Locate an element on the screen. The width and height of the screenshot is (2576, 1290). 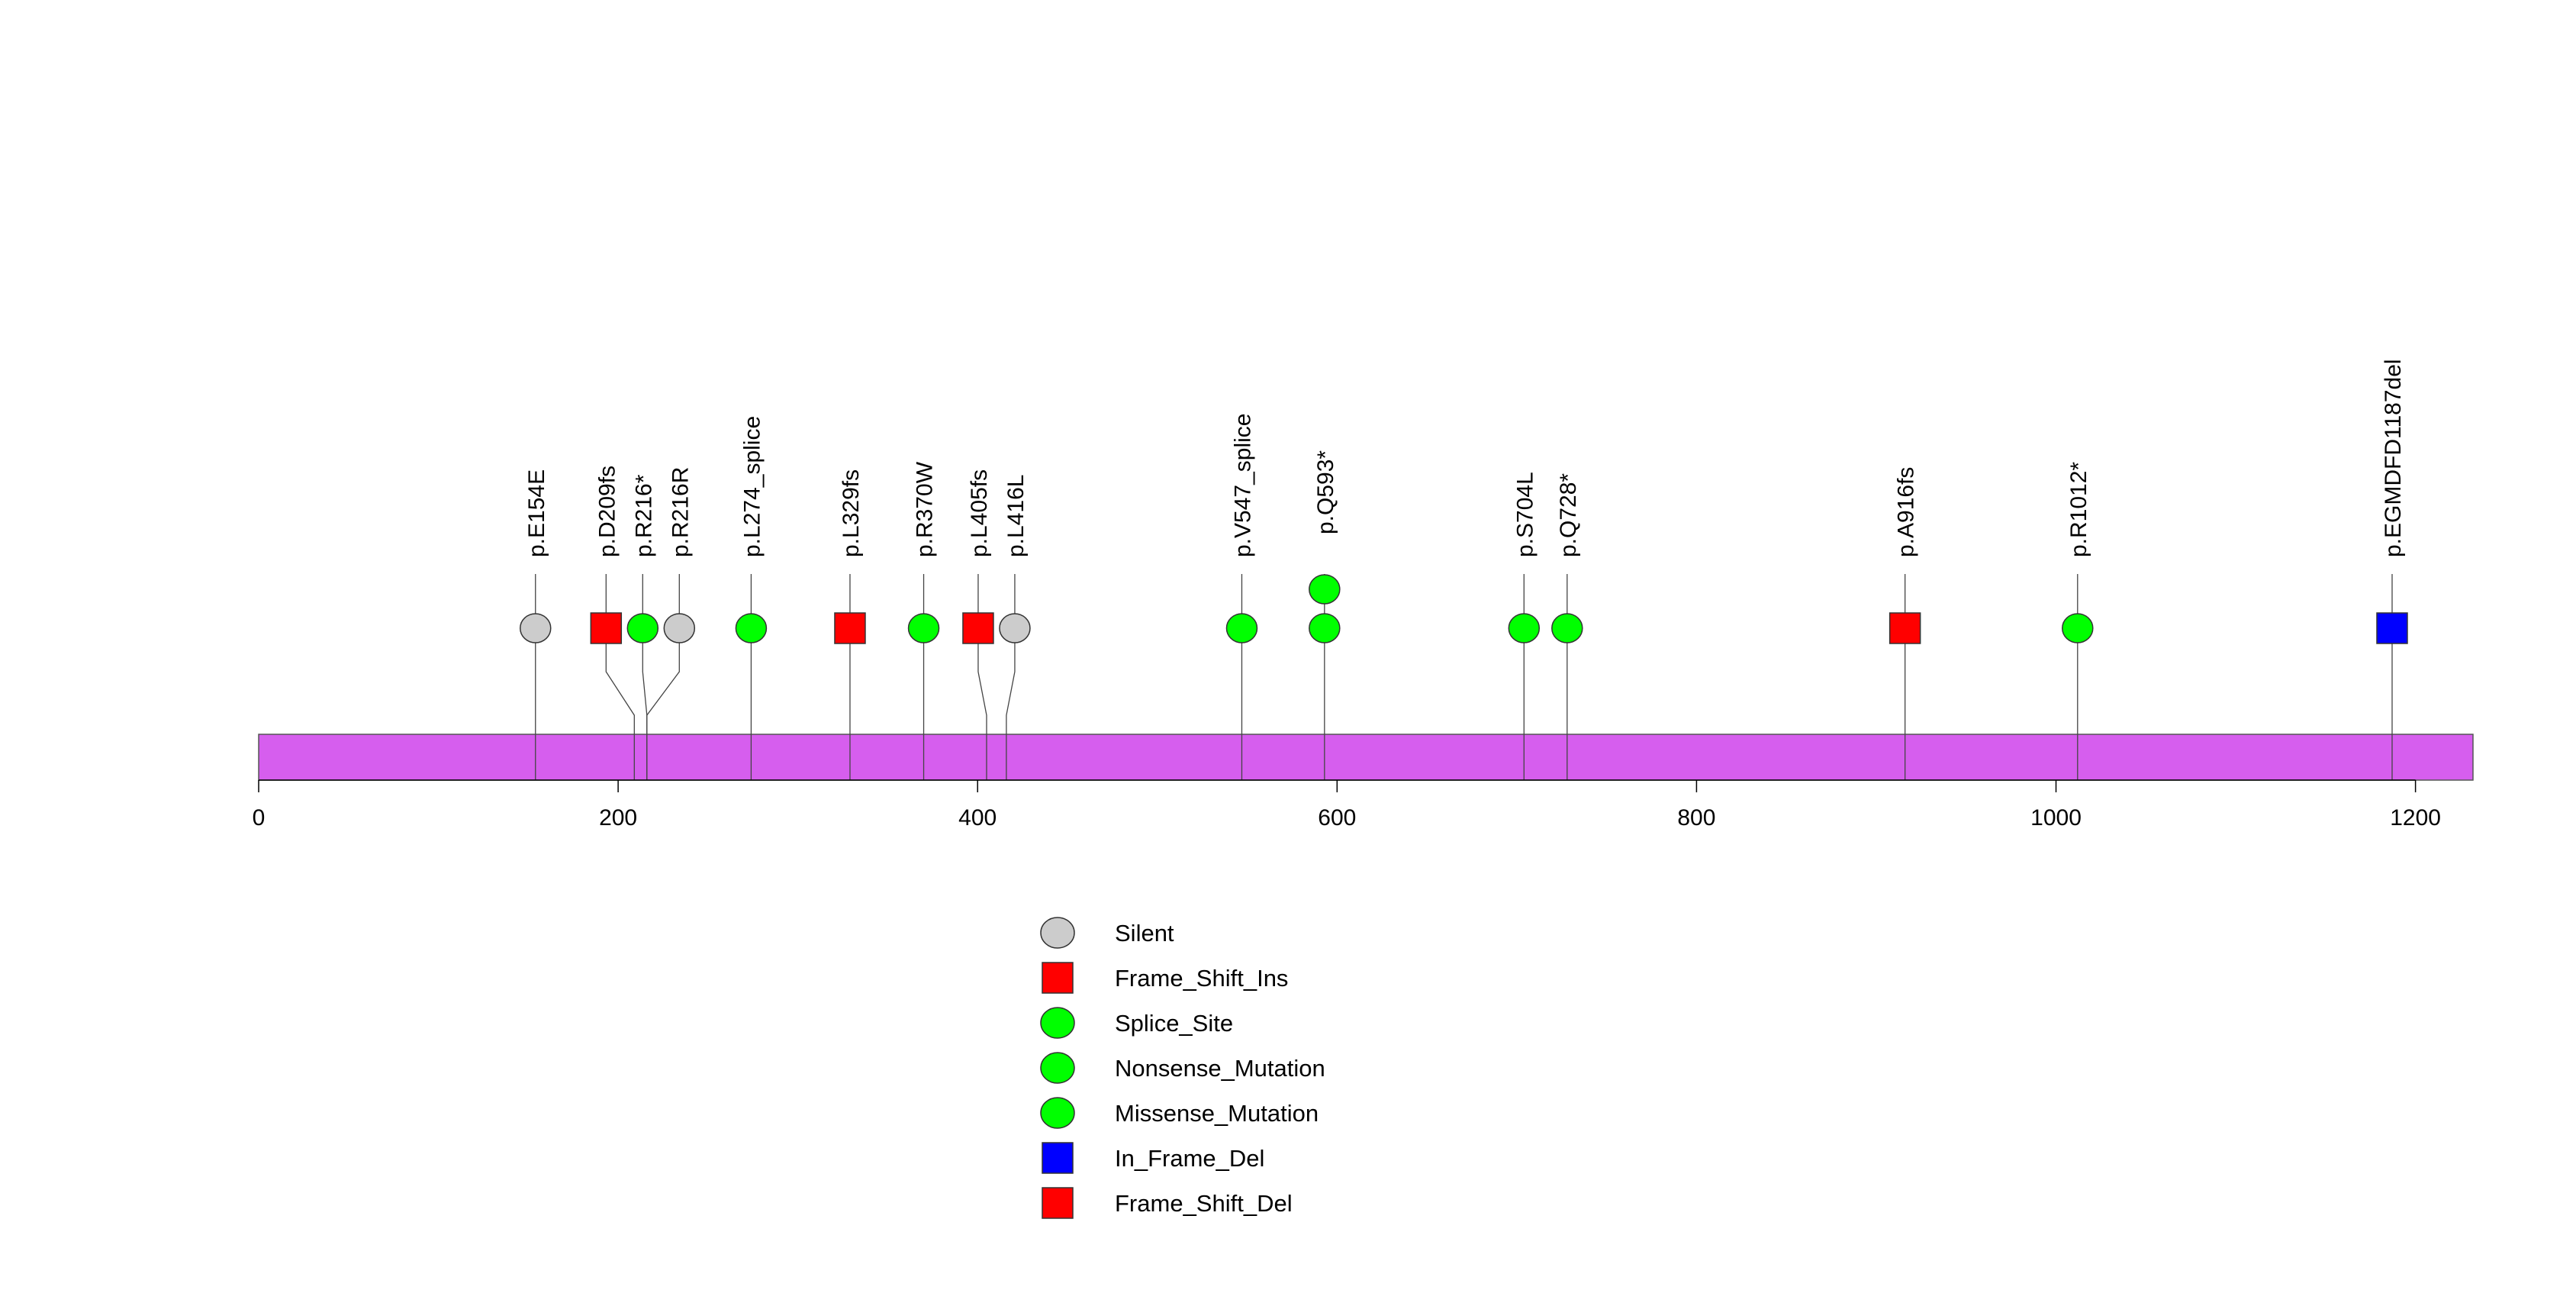
marker-p-d209fs is located at coordinates (606, 628).